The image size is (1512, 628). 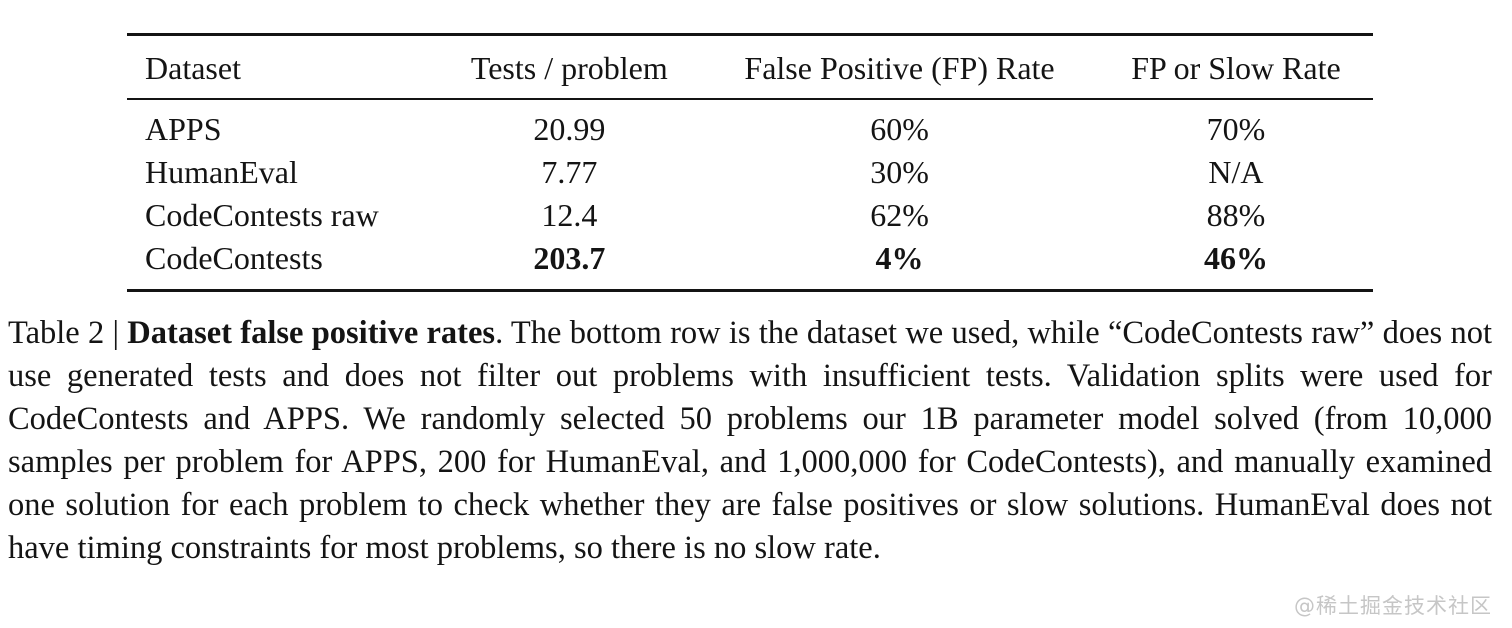 What do you see at coordinates (262, 215) in the screenshot?
I see `cell-dataset: CodeContests raw` at bounding box center [262, 215].